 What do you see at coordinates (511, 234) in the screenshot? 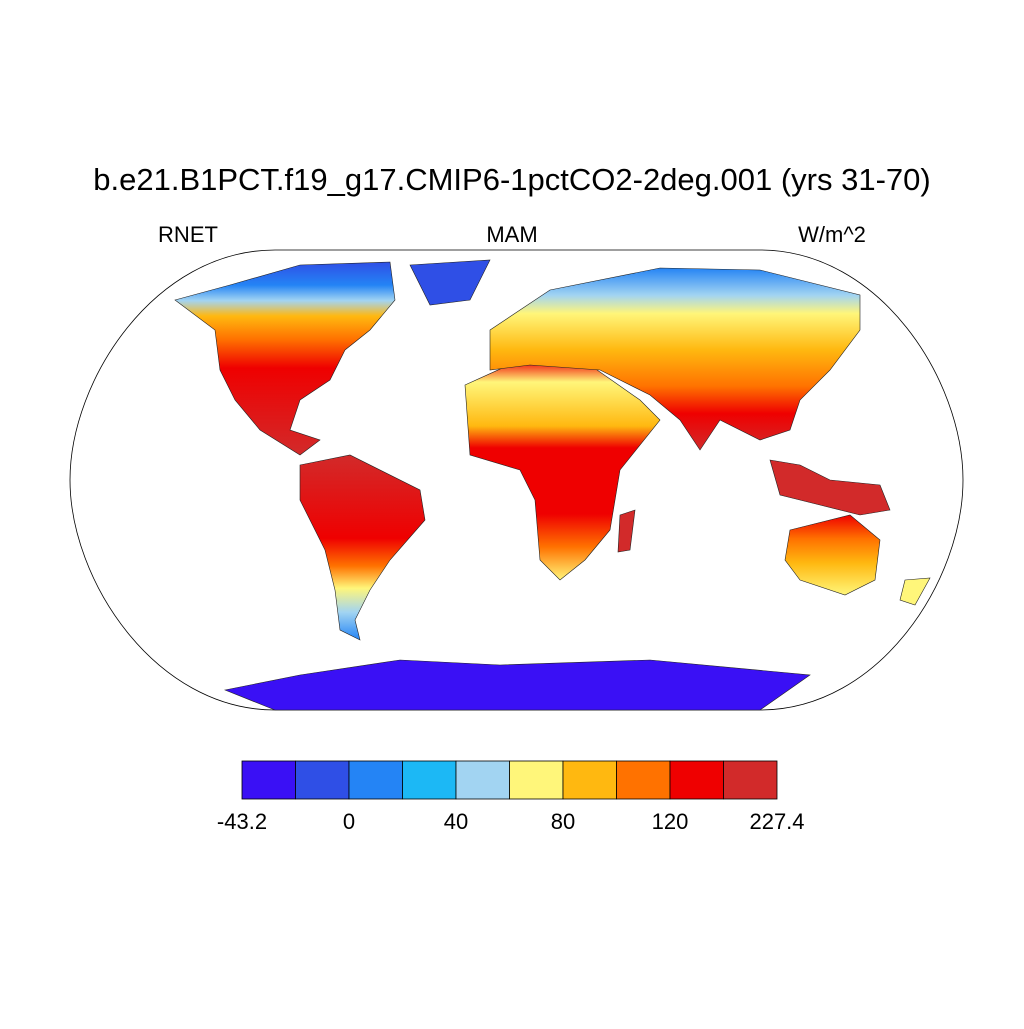
I see `season-label: MAM` at bounding box center [511, 234].